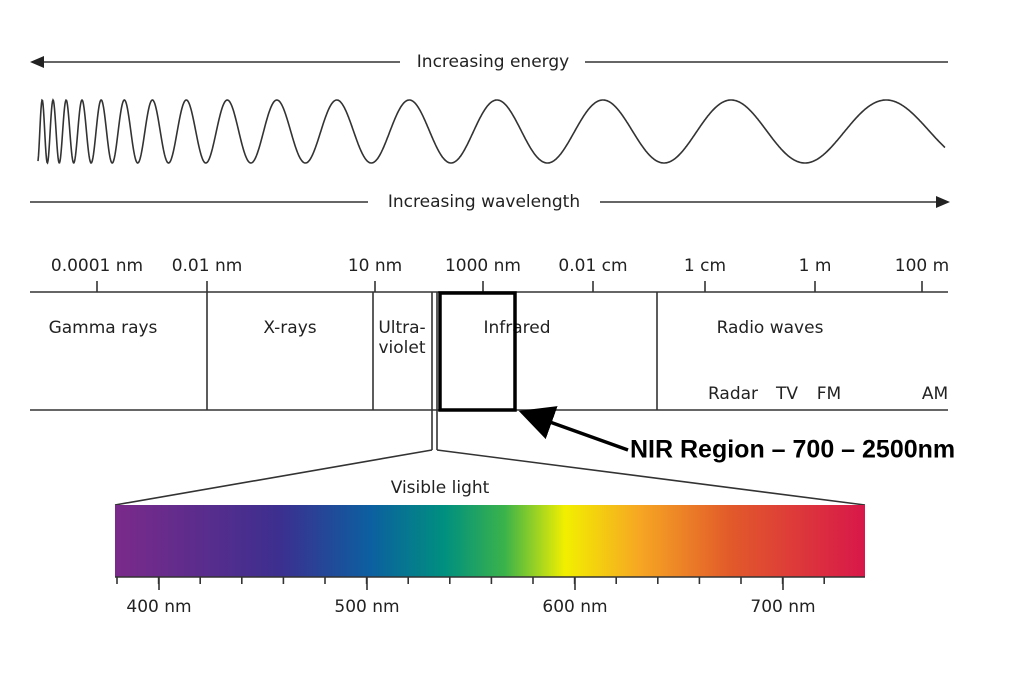 Image resolution: width=1024 pixels, height=676 pixels. What do you see at coordinates (792, 450) in the screenshot?
I see `nir-annotation: NIR Region – 700 – 2500nm` at bounding box center [792, 450].